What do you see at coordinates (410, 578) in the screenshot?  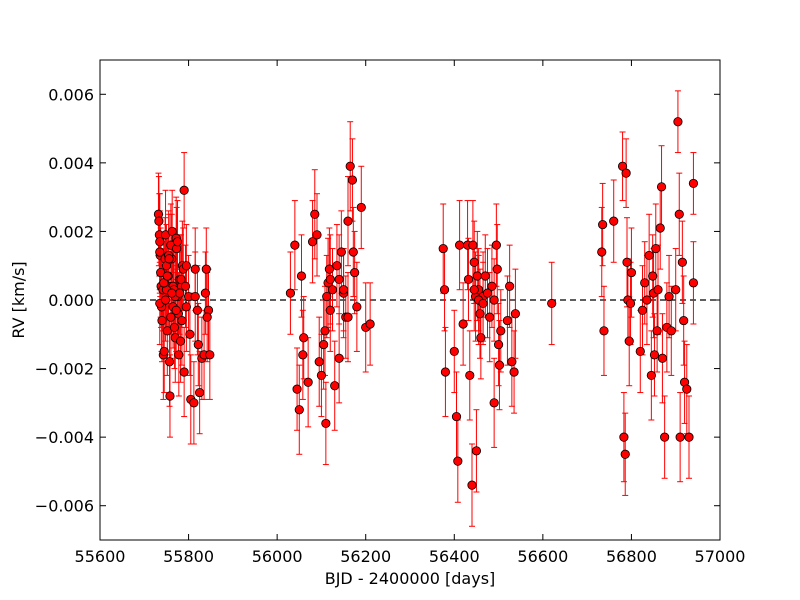 I see `x-axis-title: BJD - 2400000 [days]` at bounding box center [410, 578].